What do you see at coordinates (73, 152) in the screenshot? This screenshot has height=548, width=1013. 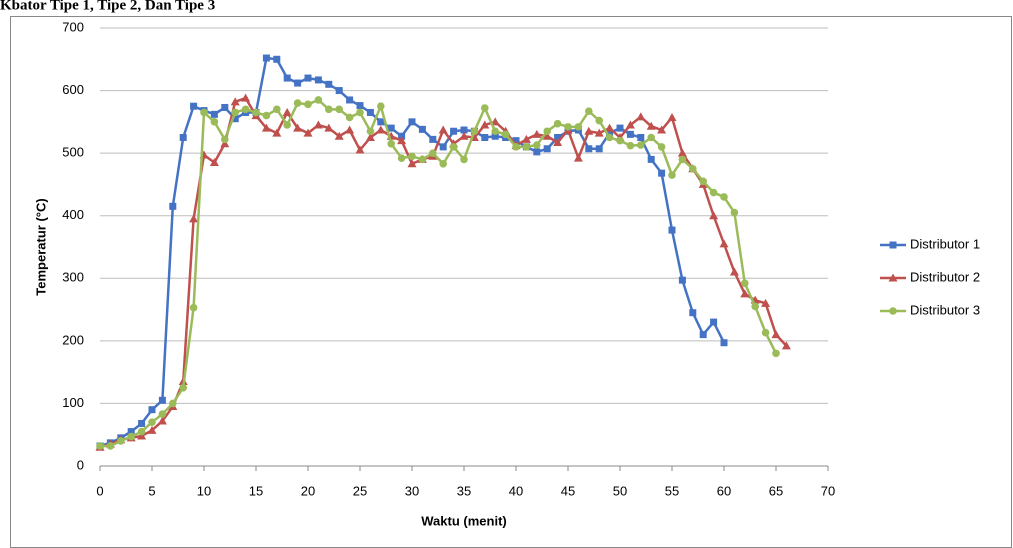 I see `y-tick-label: 500` at bounding box center [73, 152].